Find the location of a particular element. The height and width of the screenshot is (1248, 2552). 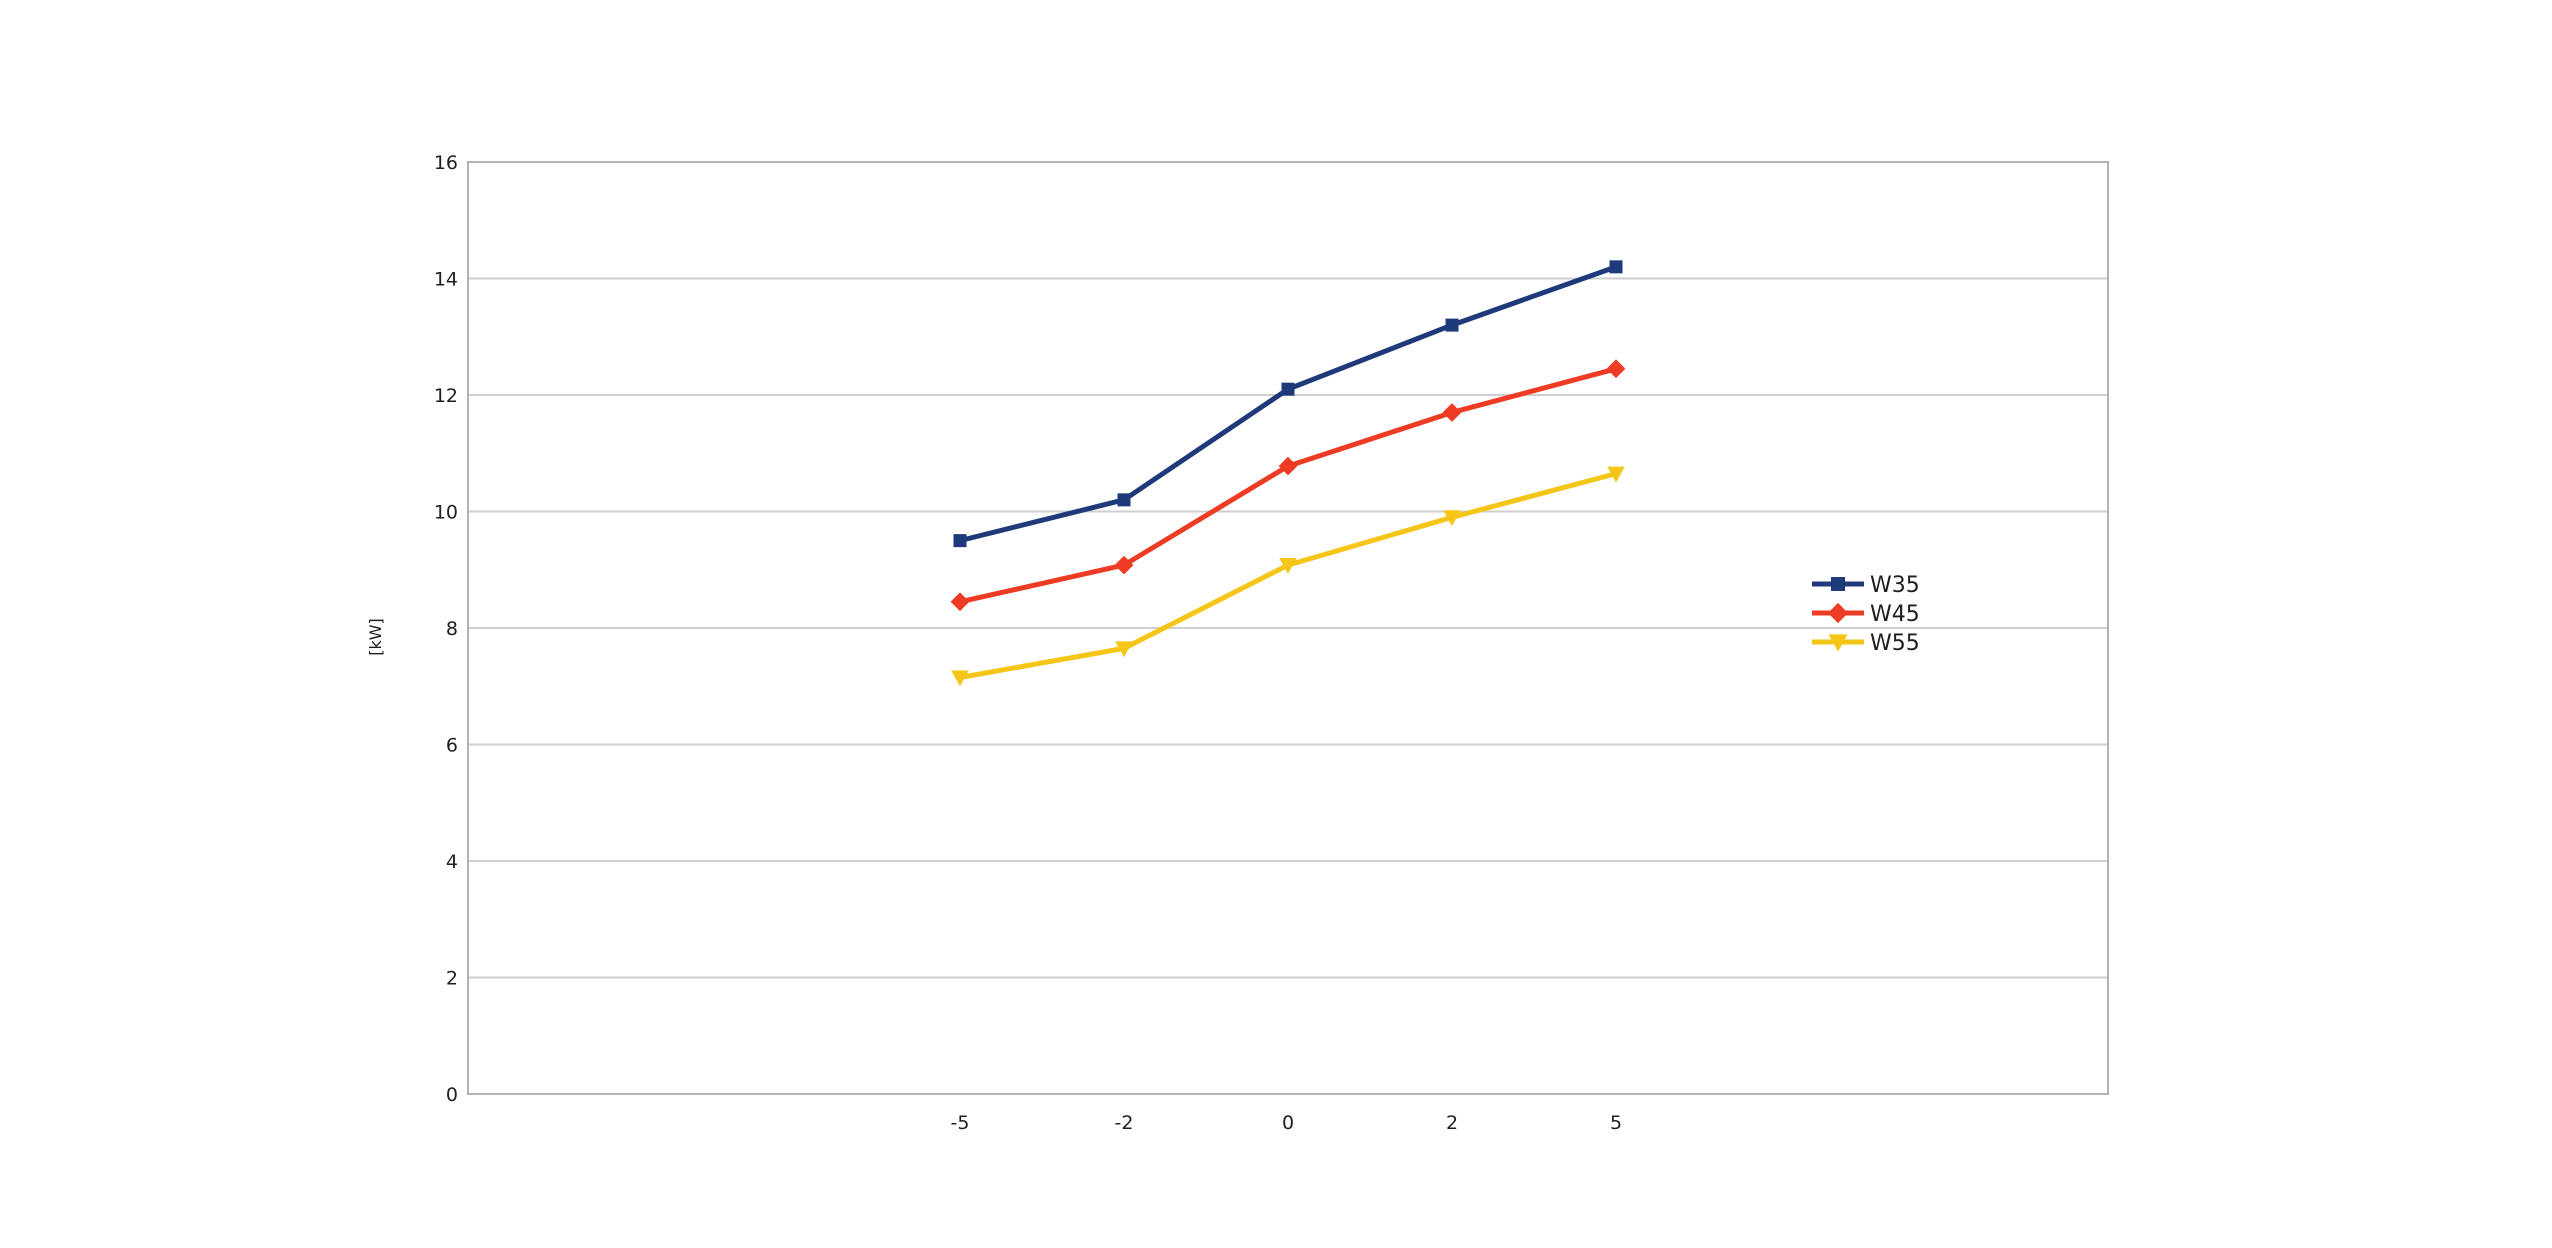

series-w35 is located at coordinates (1288, 404).